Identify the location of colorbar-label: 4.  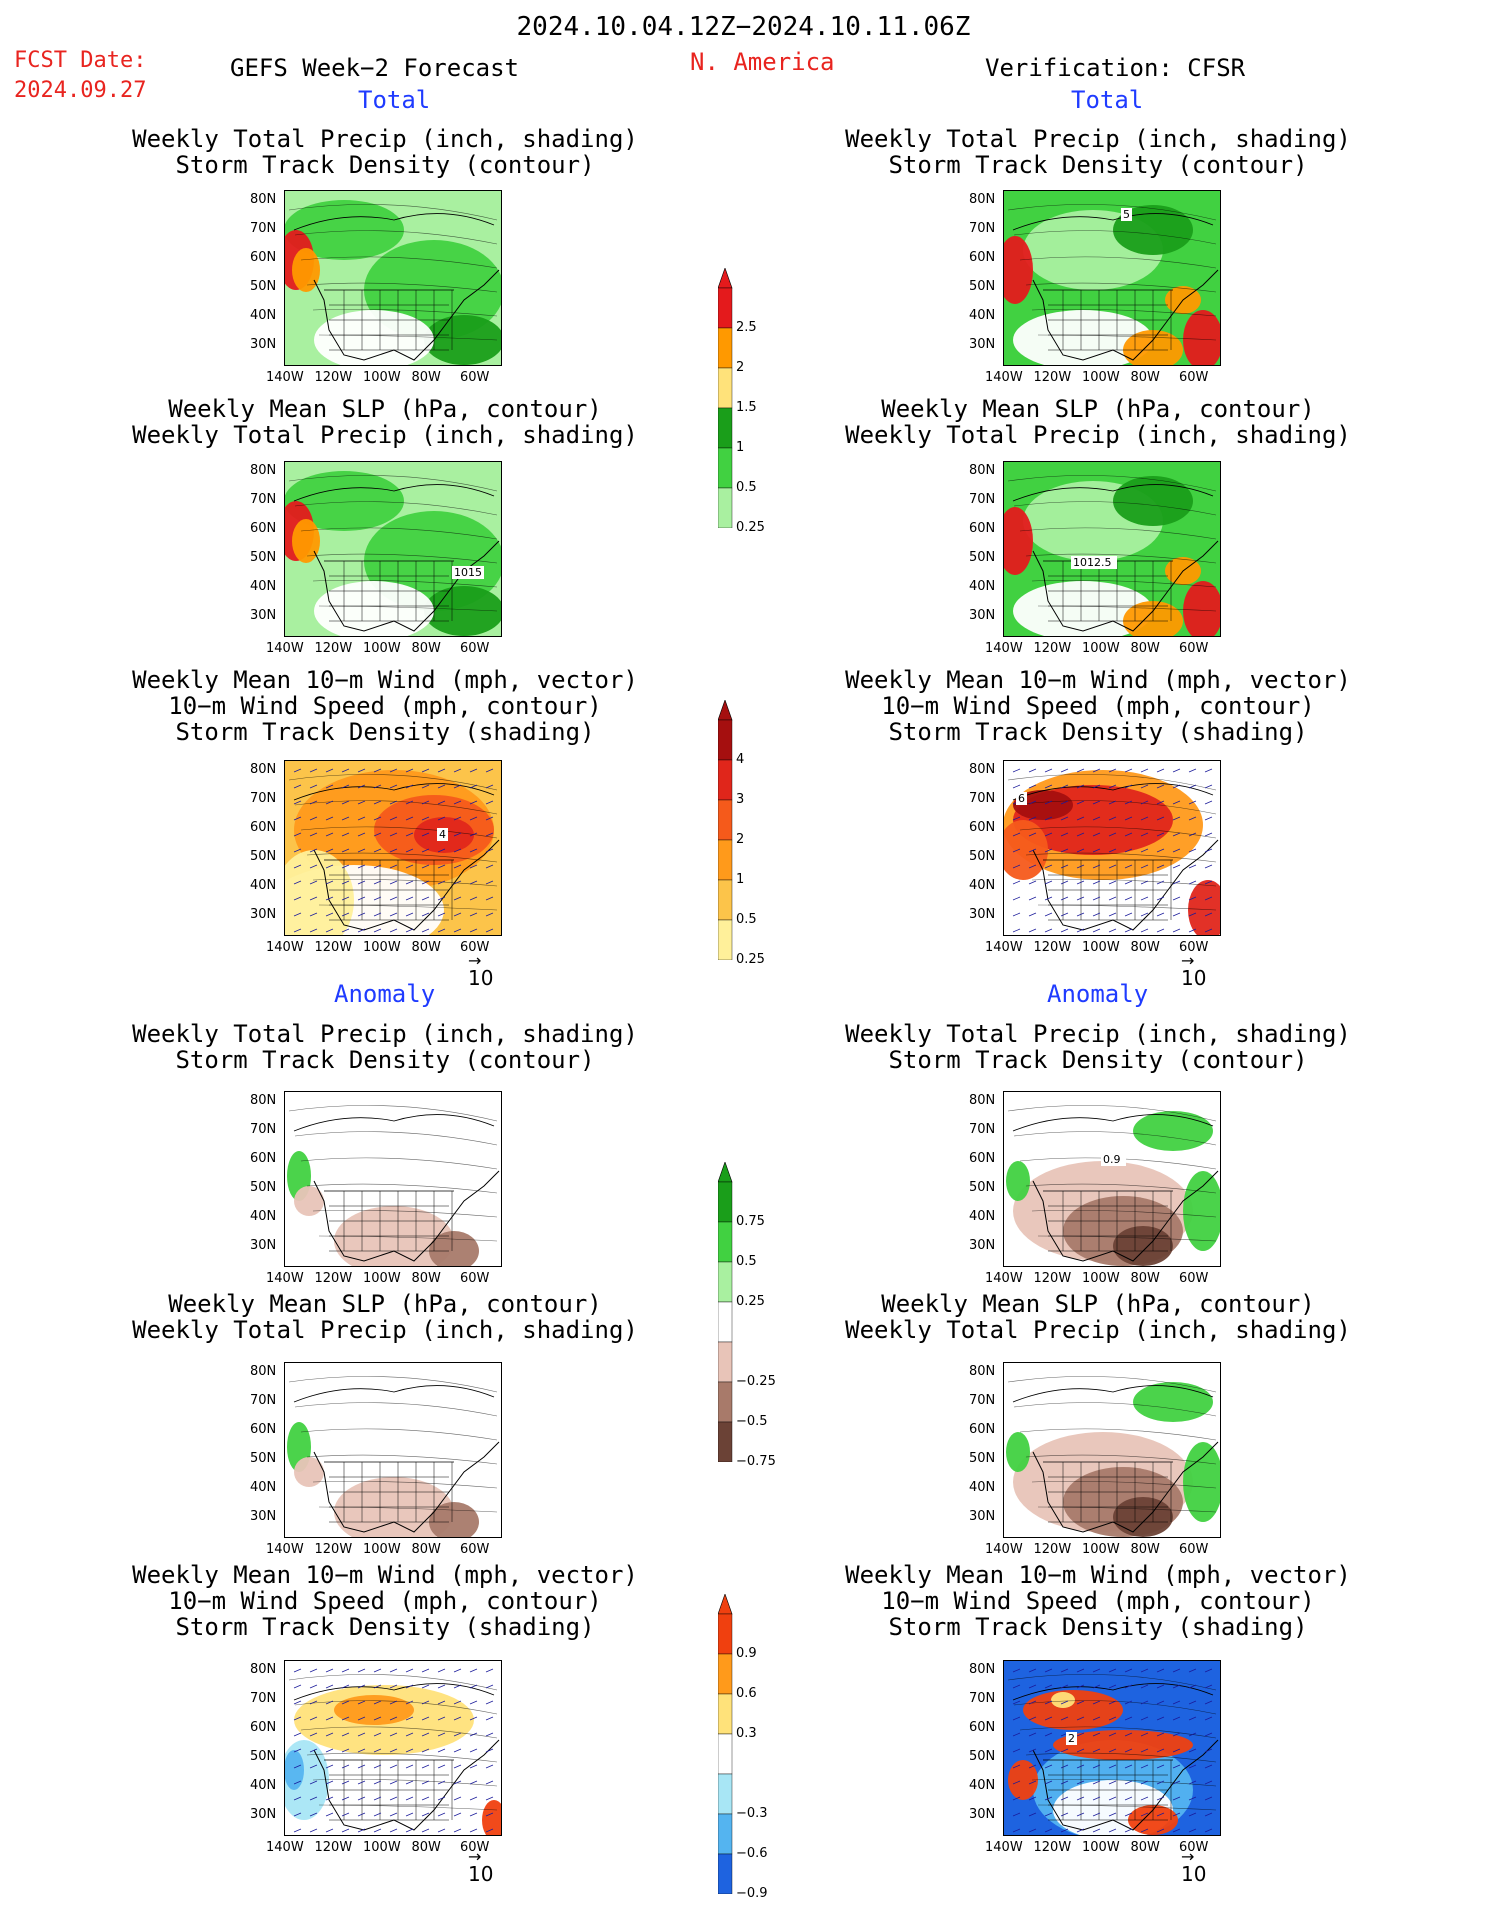
(740, 759).